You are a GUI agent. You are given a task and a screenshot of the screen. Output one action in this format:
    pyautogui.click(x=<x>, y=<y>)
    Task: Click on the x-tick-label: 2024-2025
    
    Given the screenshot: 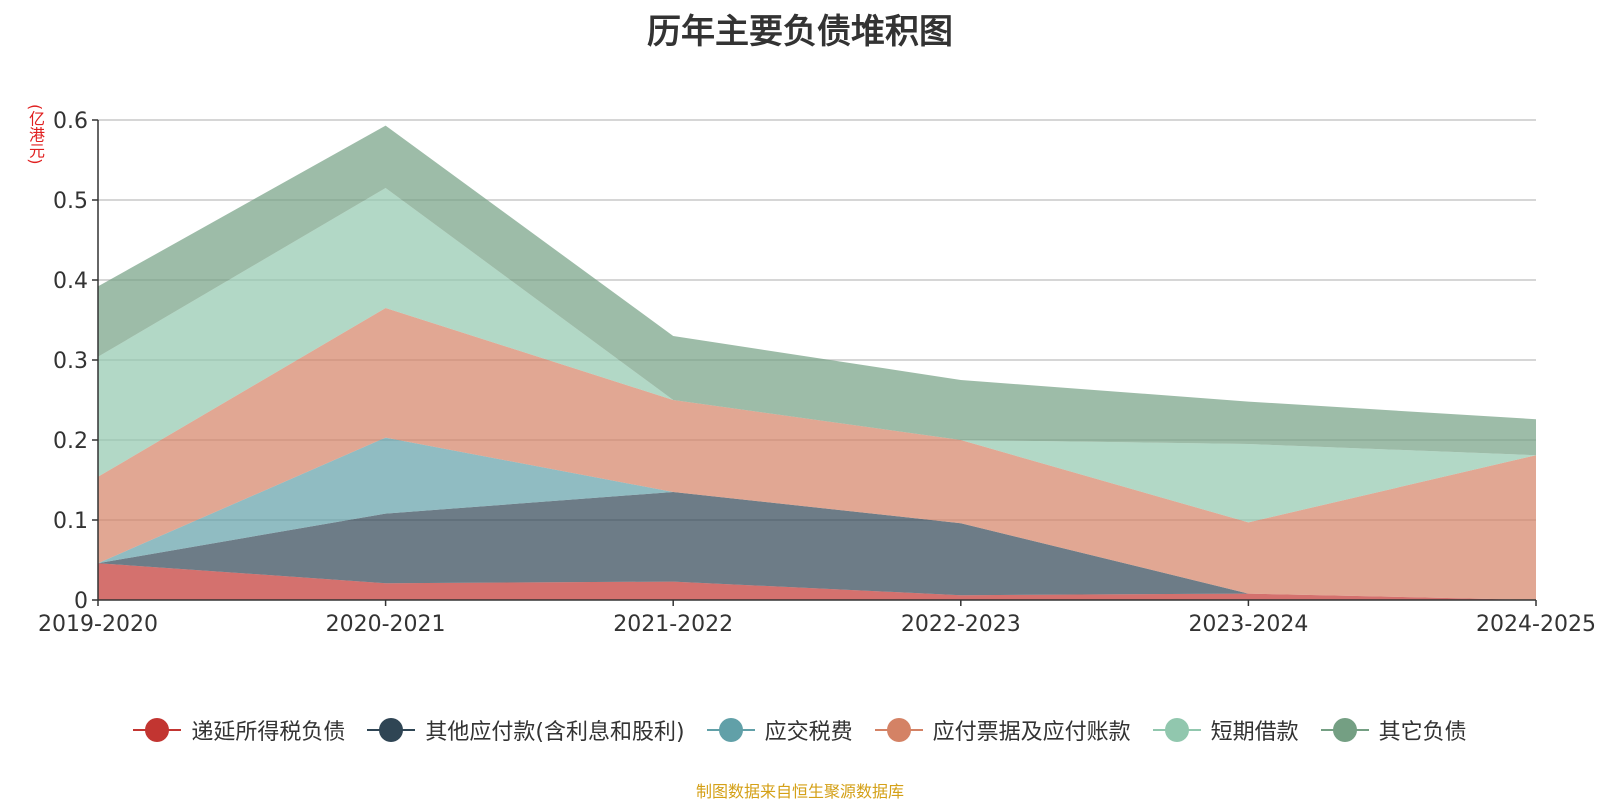 What is the action you would take?
    pyautogui.click(x=1536, y=624)
    